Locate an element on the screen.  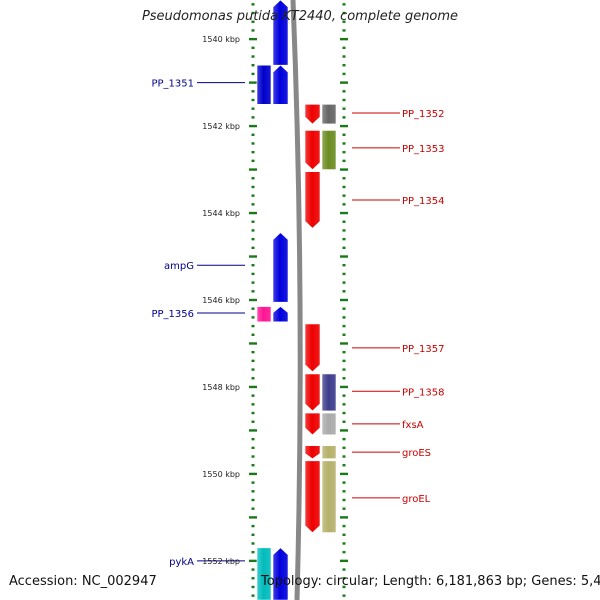
gene-label: fxsA is located at coordinates (413, 425).